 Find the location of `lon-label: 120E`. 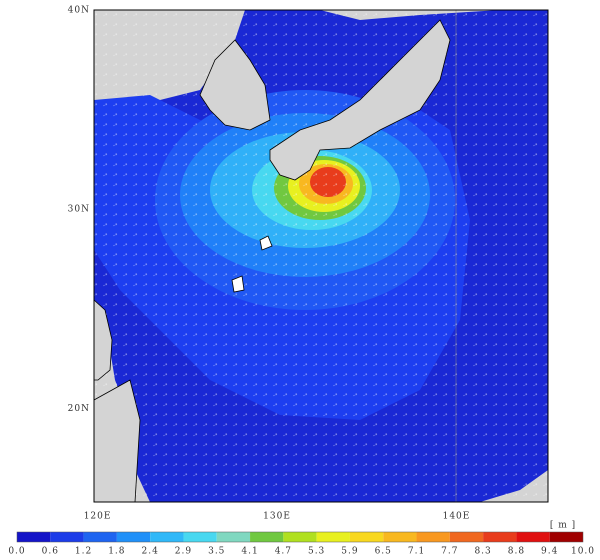

lon-label: 120E is located at coordinates (98, 517).